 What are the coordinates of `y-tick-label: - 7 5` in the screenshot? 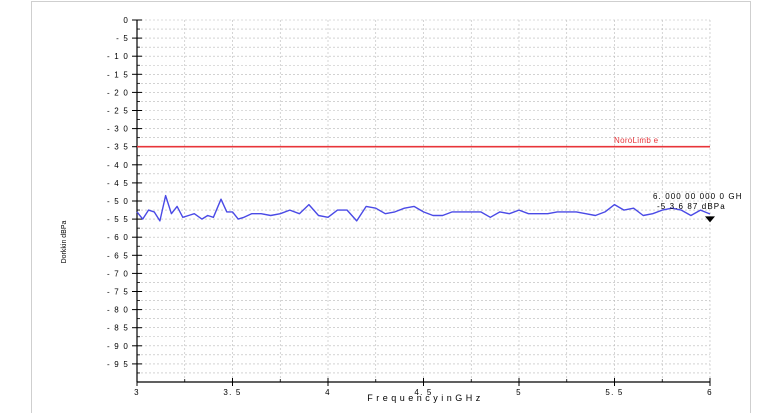 It's located at (118, 292).